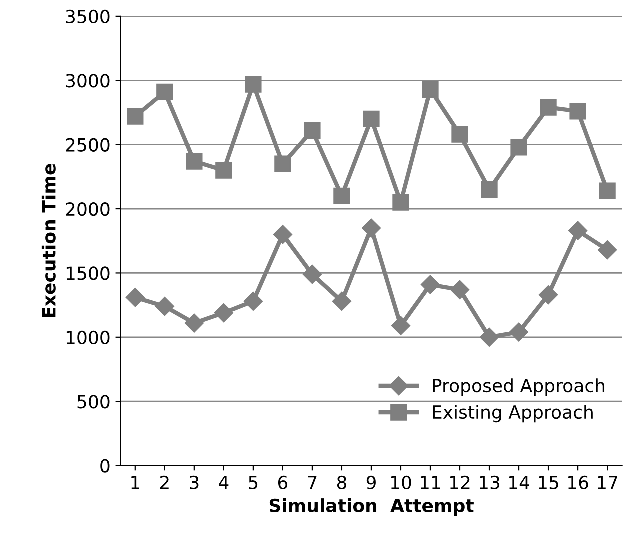 The height and width of the screenshot is (548, 635). I want to click on y-tick-label: 2000, so click(88, 209).